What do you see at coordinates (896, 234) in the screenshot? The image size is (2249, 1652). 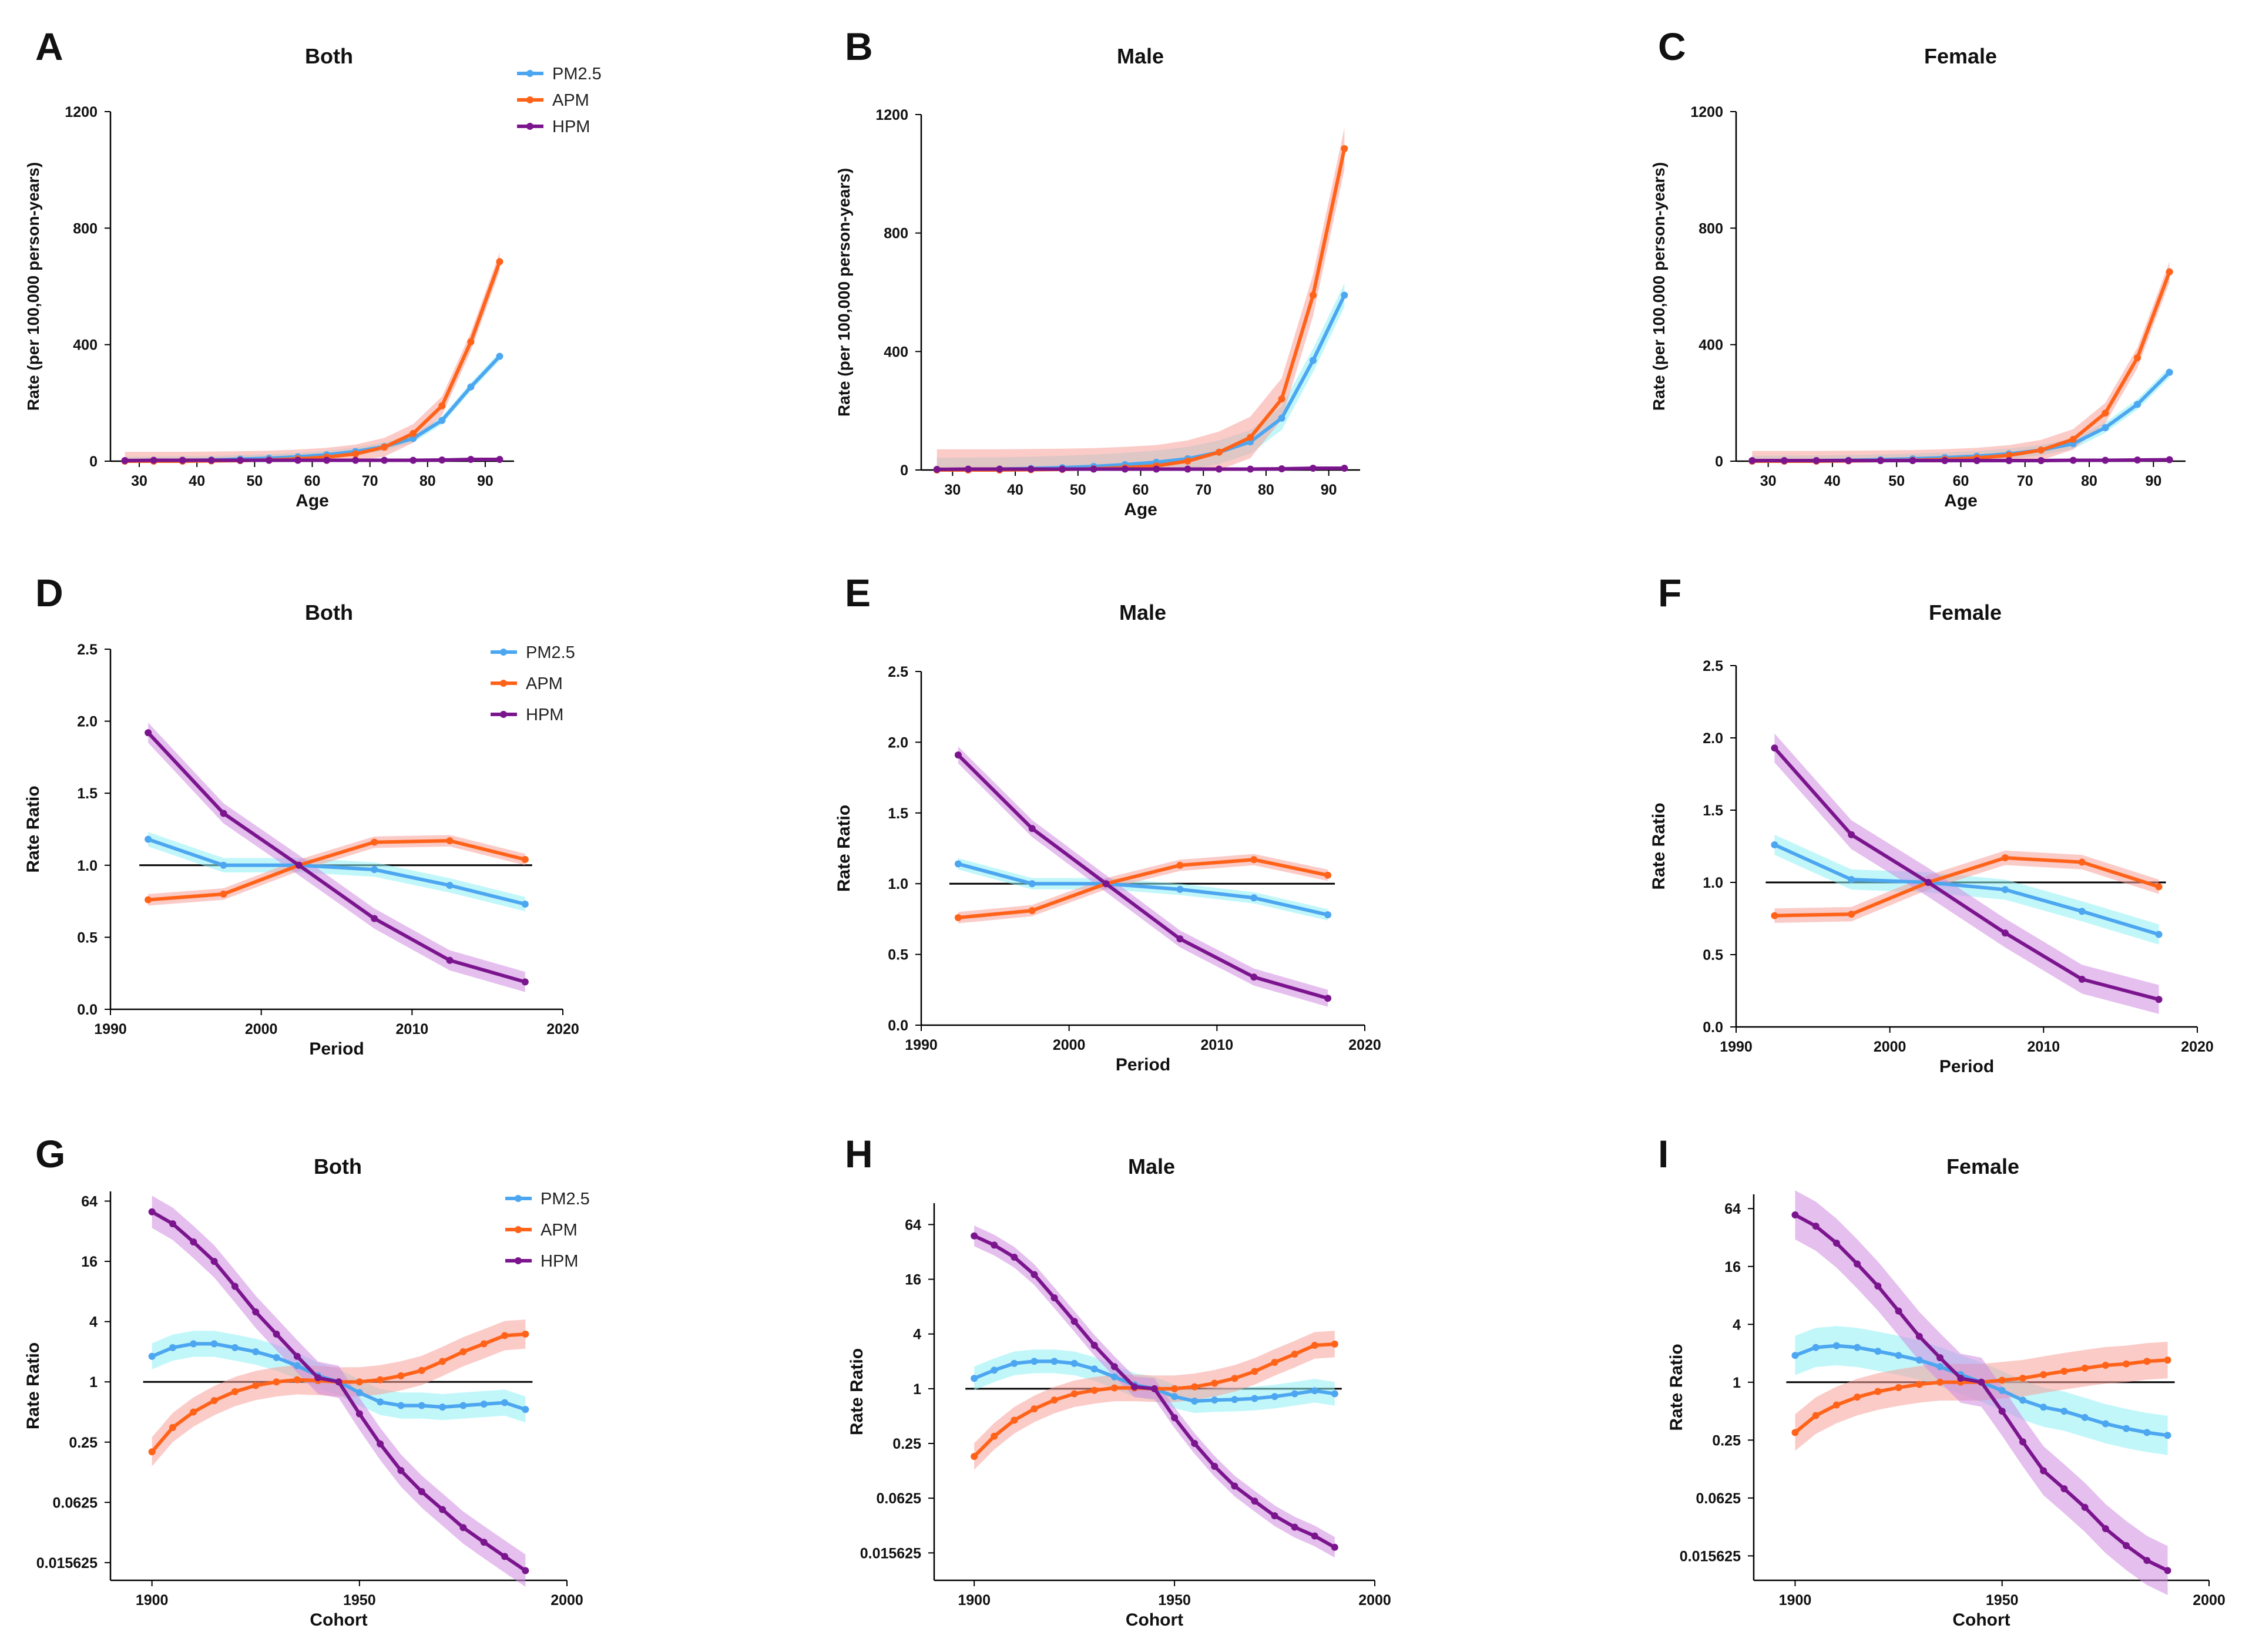 I see `y-tick-label: 800` at bounding box center [896, 234].